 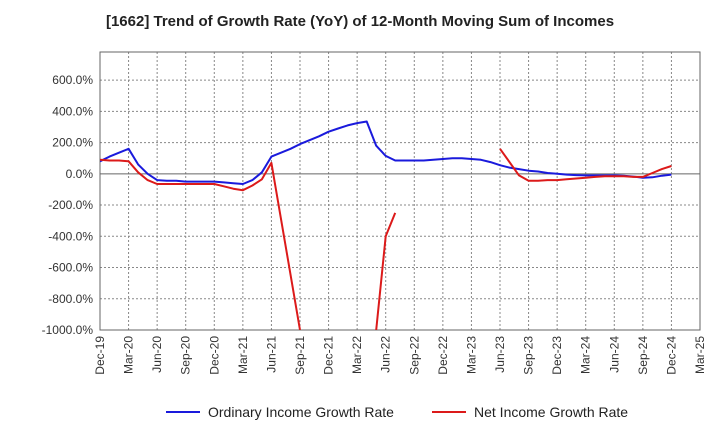 I want to click on y-tick-label: -200.0%, so click(x=70, y=205).